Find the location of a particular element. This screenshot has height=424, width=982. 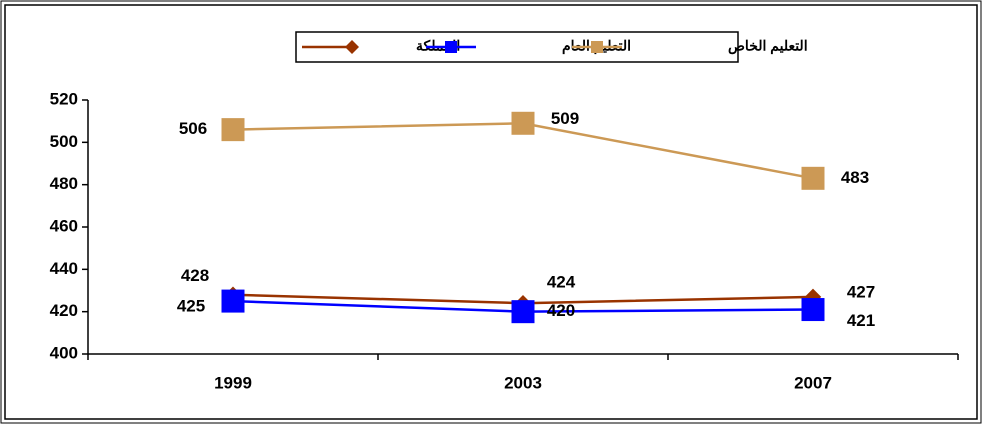

x-tick-label: 2003 is located at coordinates (523, 382).